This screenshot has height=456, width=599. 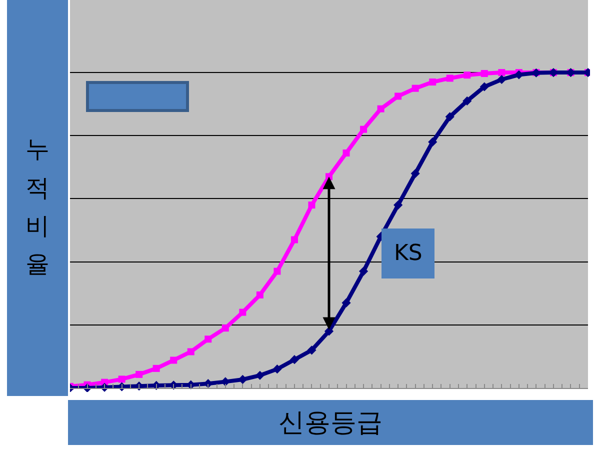 What do you see at coordinates (408, 253) in the screenshot?
I see `annotation: KS` at bounding box center [408, 253].